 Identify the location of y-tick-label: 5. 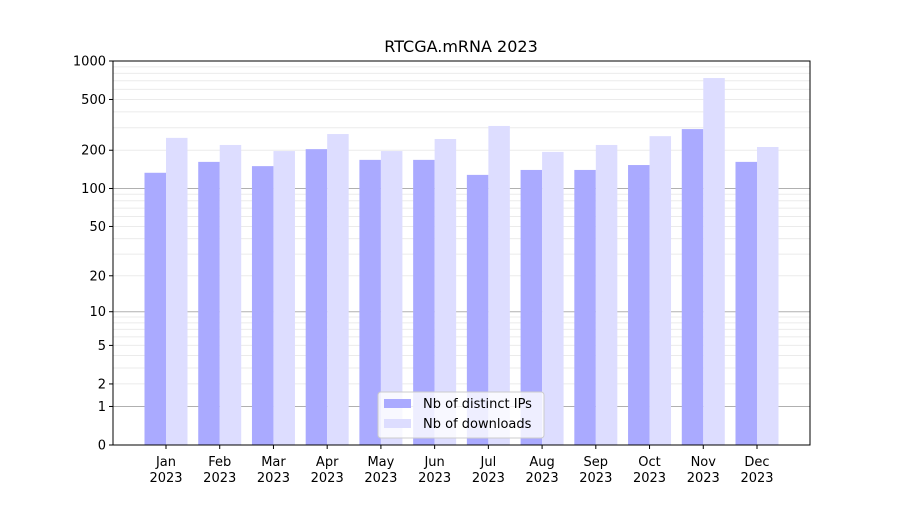
(102, 346).